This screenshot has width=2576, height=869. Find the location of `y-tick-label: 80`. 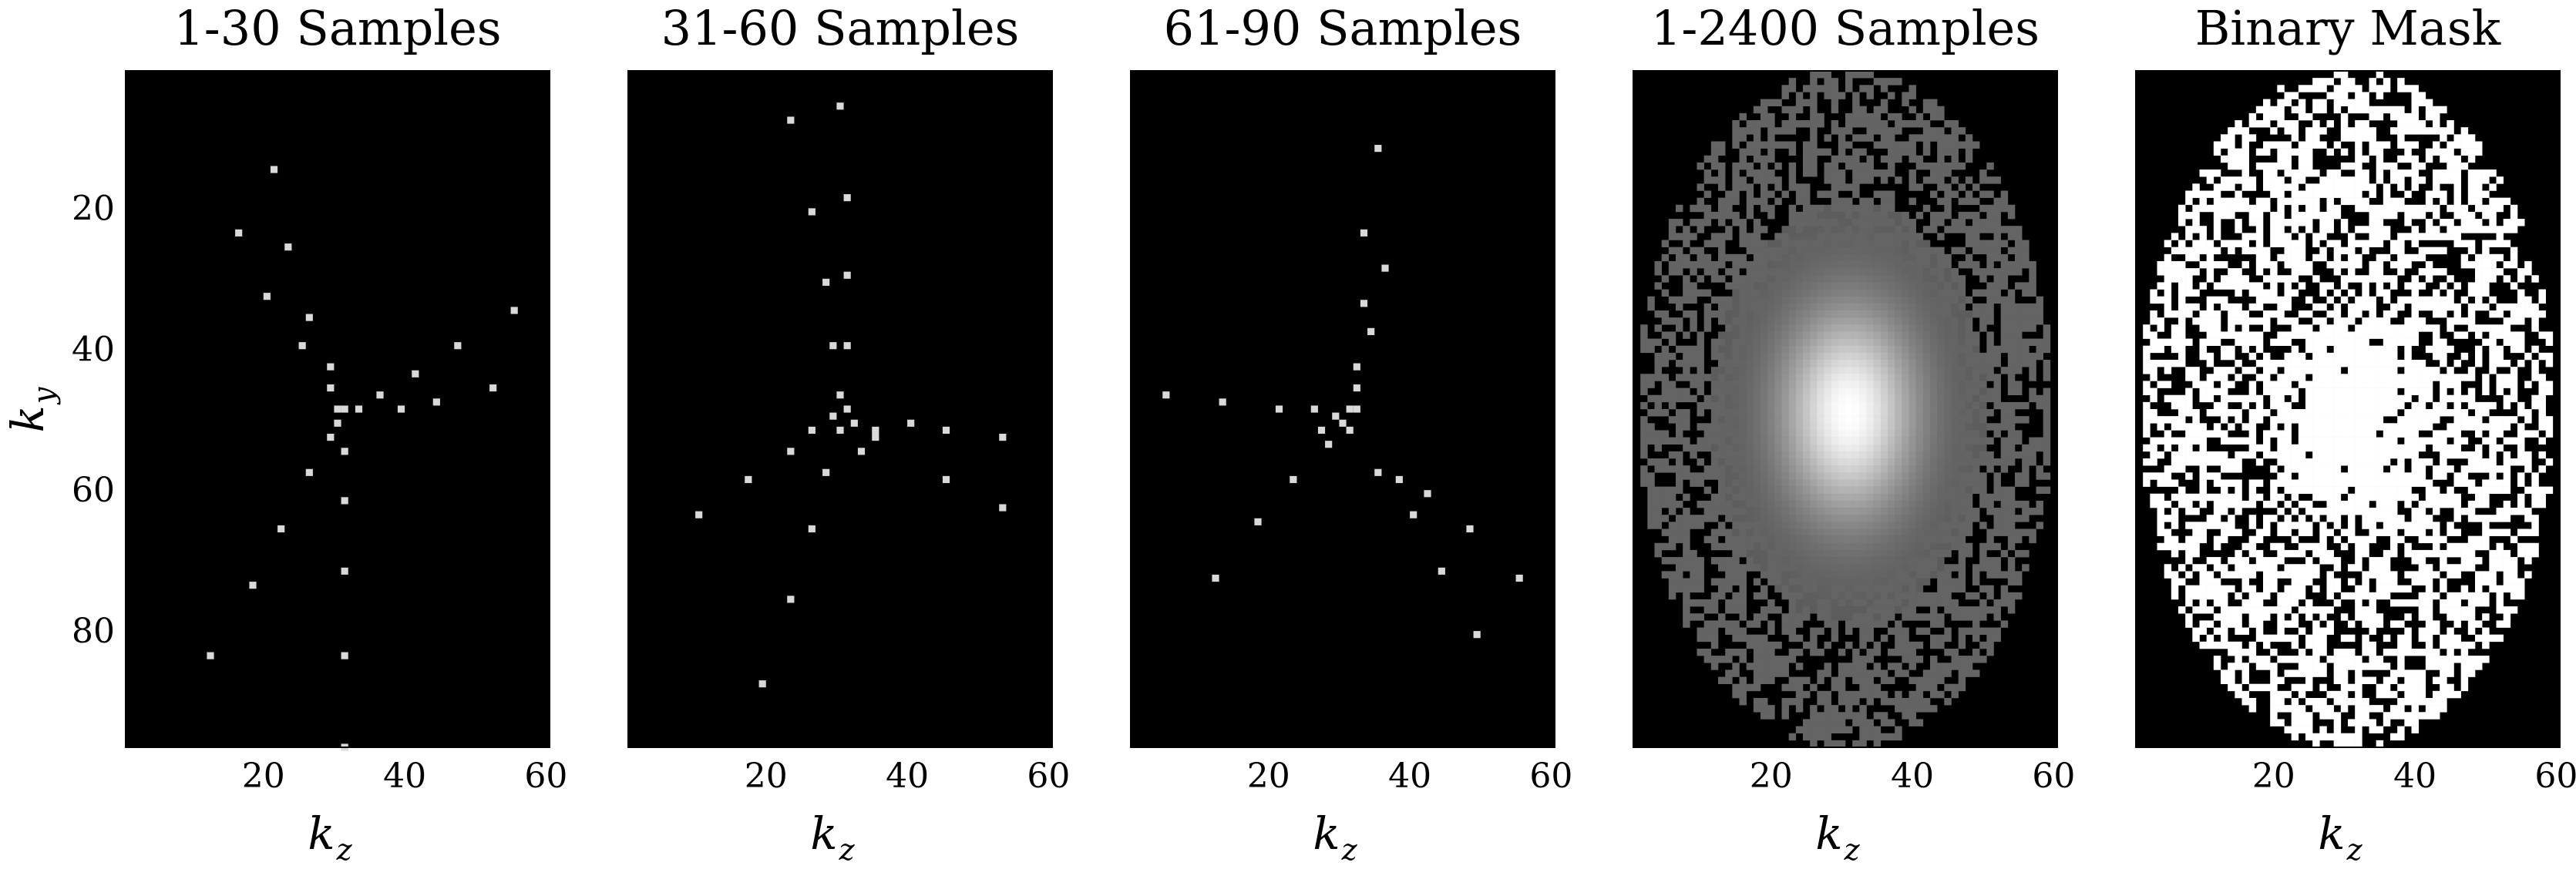

y-tick-label: 80 is located at coordinates (93, 631).